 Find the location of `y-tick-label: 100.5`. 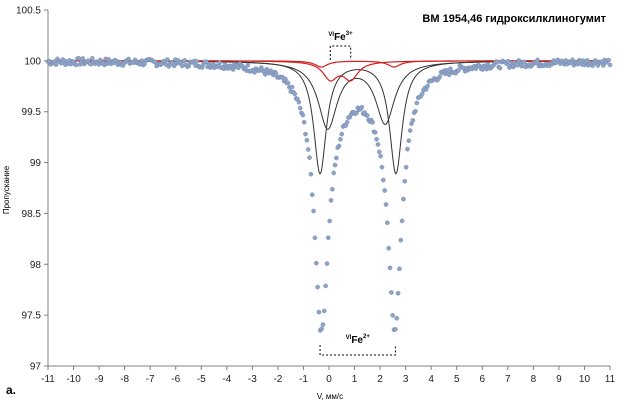

y-tick-label: 100.5 is located at coordinates (28, 11).